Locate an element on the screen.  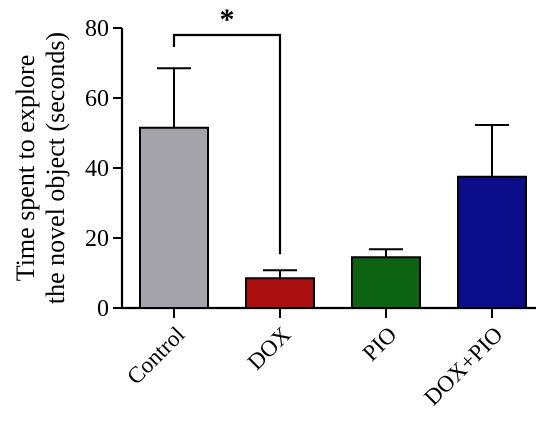
x-tick-label: Control is located at coordinates (155, 355).